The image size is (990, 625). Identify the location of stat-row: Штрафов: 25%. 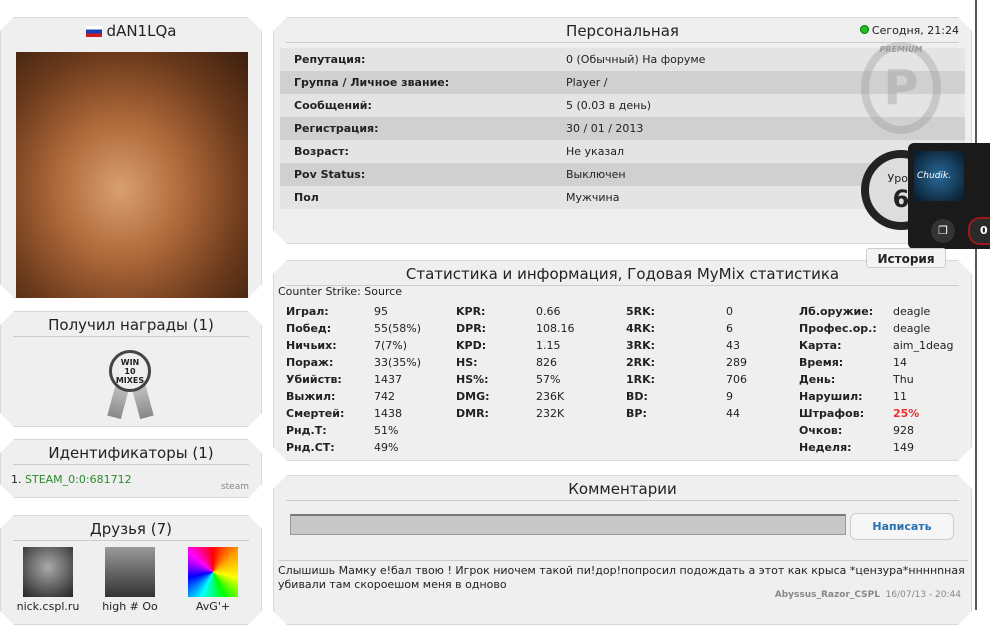
(876, 413).